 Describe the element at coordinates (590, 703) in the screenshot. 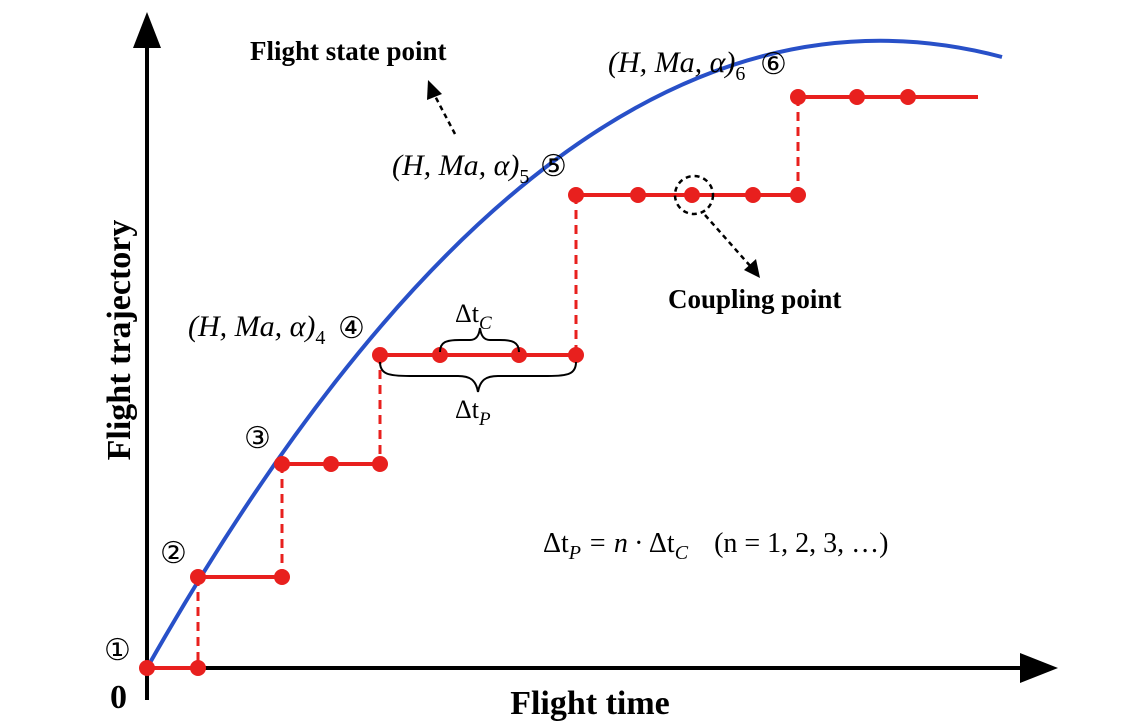

I see `x-axis-label: Flight time` at that location.